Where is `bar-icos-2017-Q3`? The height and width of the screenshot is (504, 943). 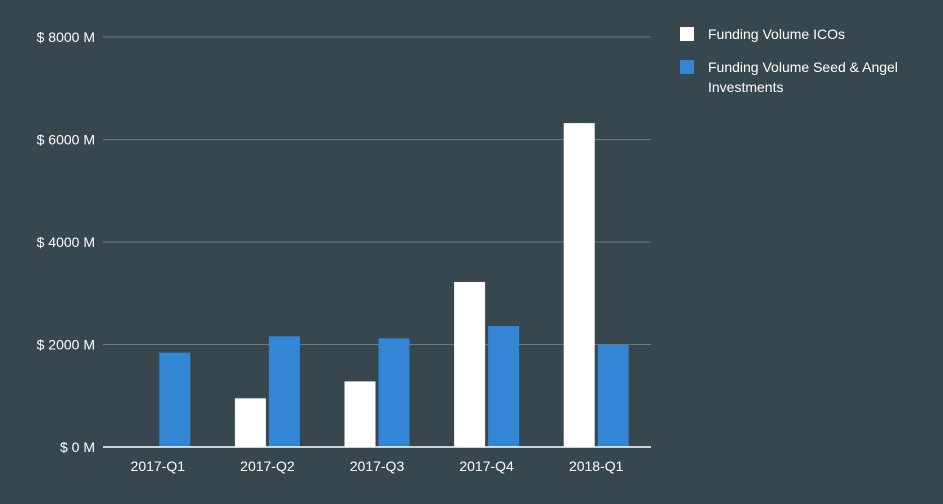 bar-icos-2017-Q3 is located at coordinates (360, 414).